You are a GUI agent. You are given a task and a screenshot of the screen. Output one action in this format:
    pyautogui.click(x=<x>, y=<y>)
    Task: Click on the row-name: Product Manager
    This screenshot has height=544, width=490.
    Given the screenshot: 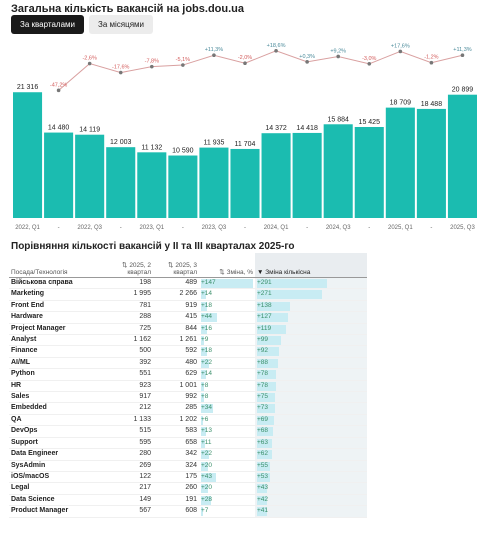 What is the action you would take?
    pyautogui.click(x=58, y=511)
    